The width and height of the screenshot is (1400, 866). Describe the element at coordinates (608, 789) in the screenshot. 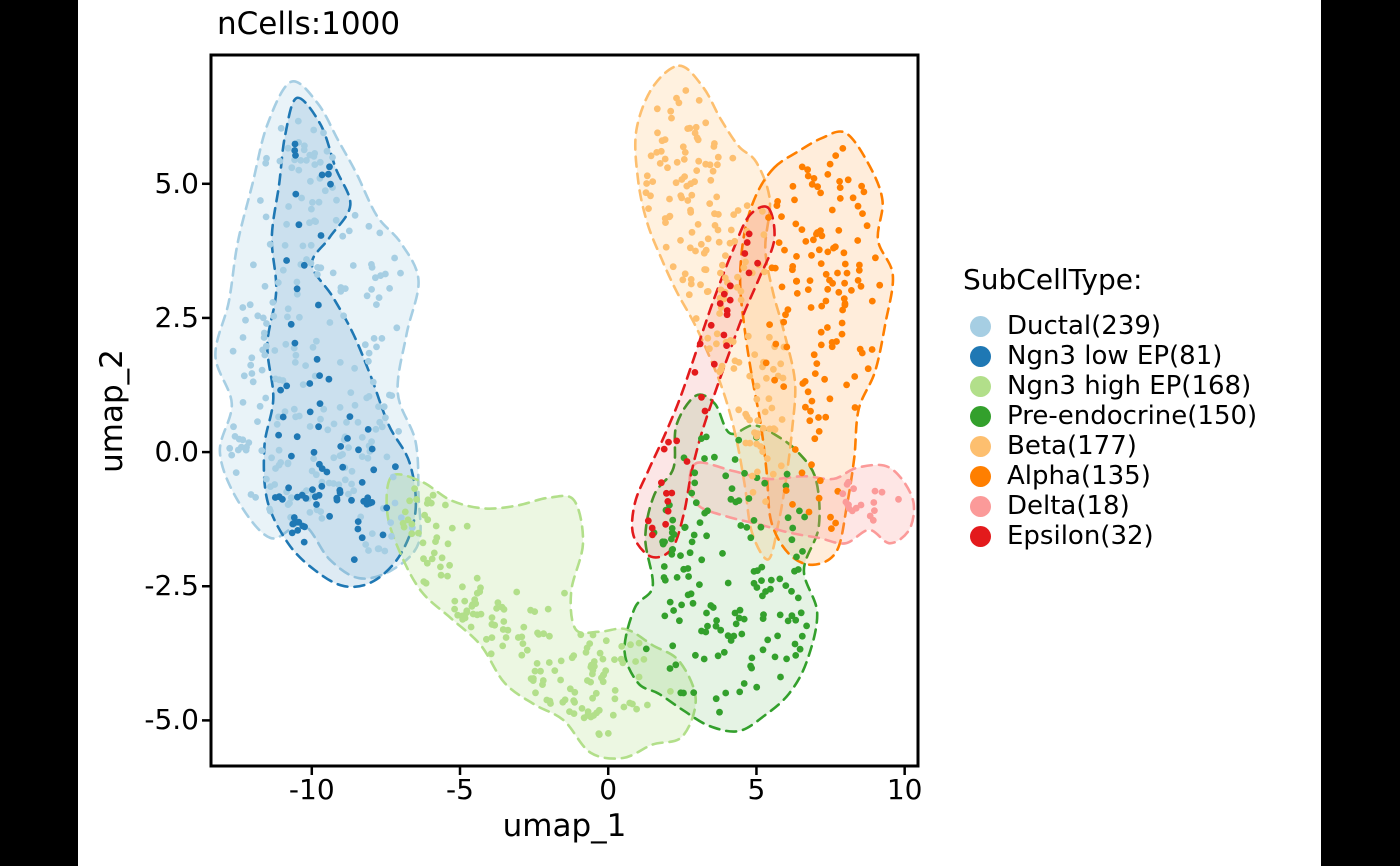

I see `x-tick-label: 0` at that location.